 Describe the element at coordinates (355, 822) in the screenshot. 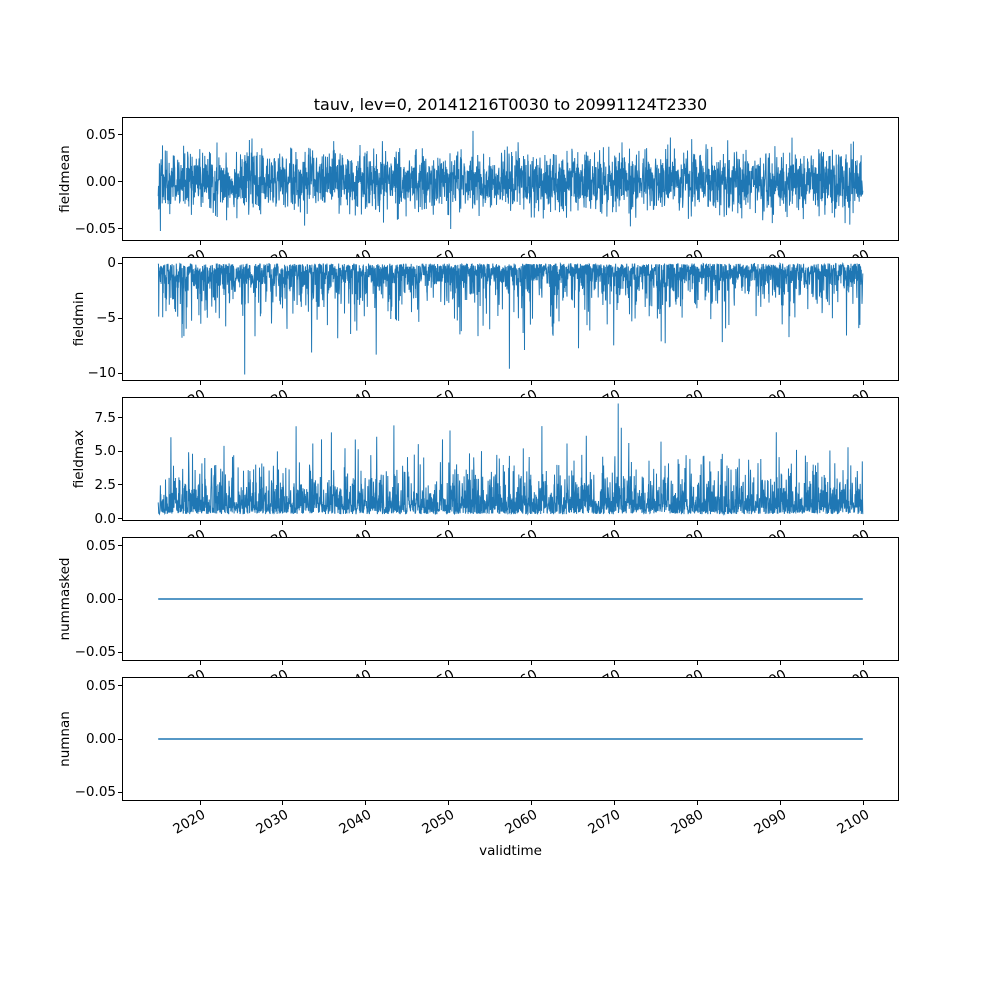

I see `x-tick-label-text: 2040` at that location.